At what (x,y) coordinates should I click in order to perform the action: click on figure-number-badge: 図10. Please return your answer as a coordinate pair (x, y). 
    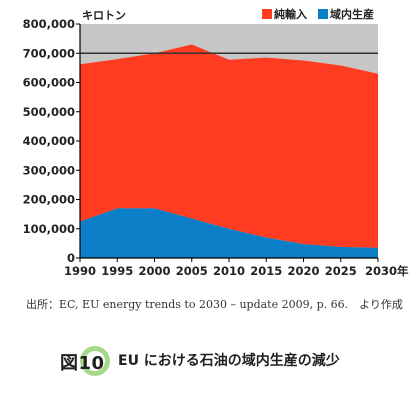
    Looking at the image, I should click on (85, 360).